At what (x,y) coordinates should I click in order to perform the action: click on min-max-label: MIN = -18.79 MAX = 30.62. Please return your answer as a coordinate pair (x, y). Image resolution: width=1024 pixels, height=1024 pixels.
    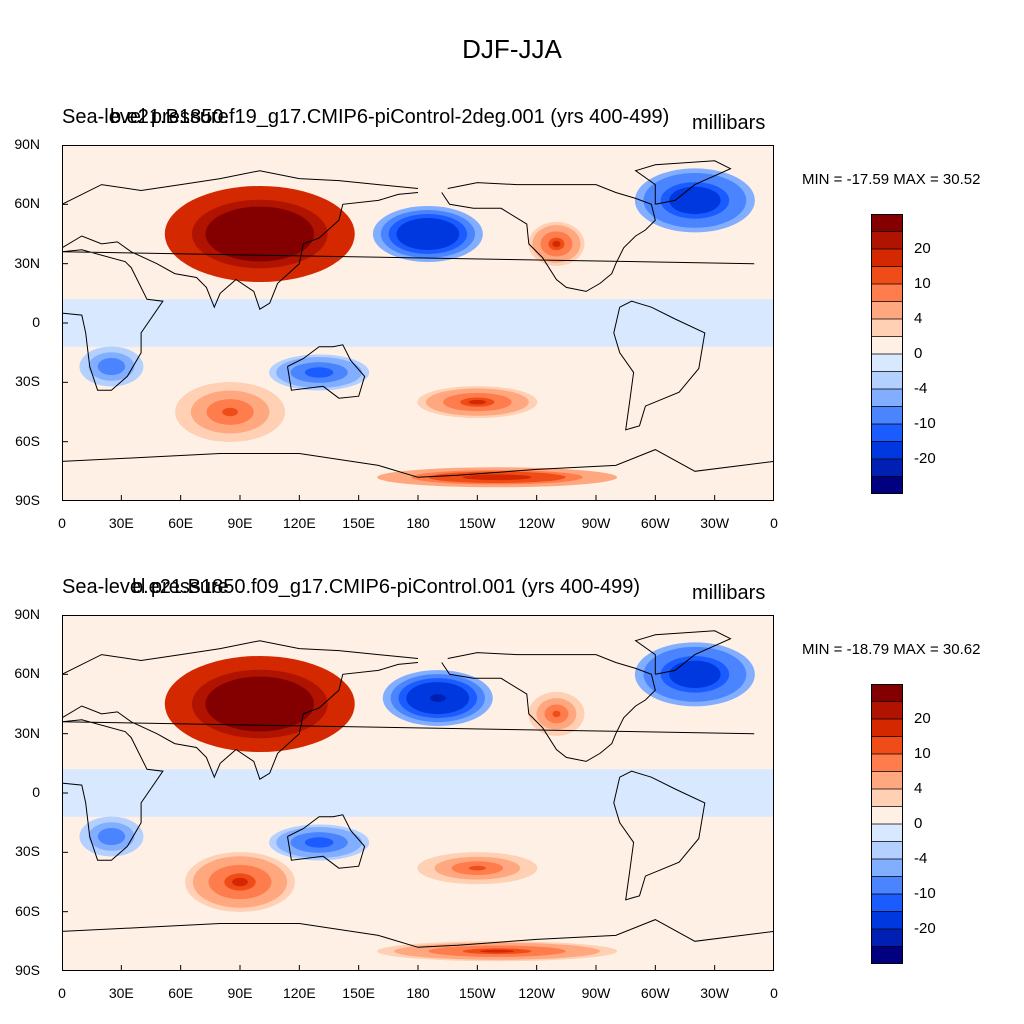
    Looking at the image, I should click on (891, 649).